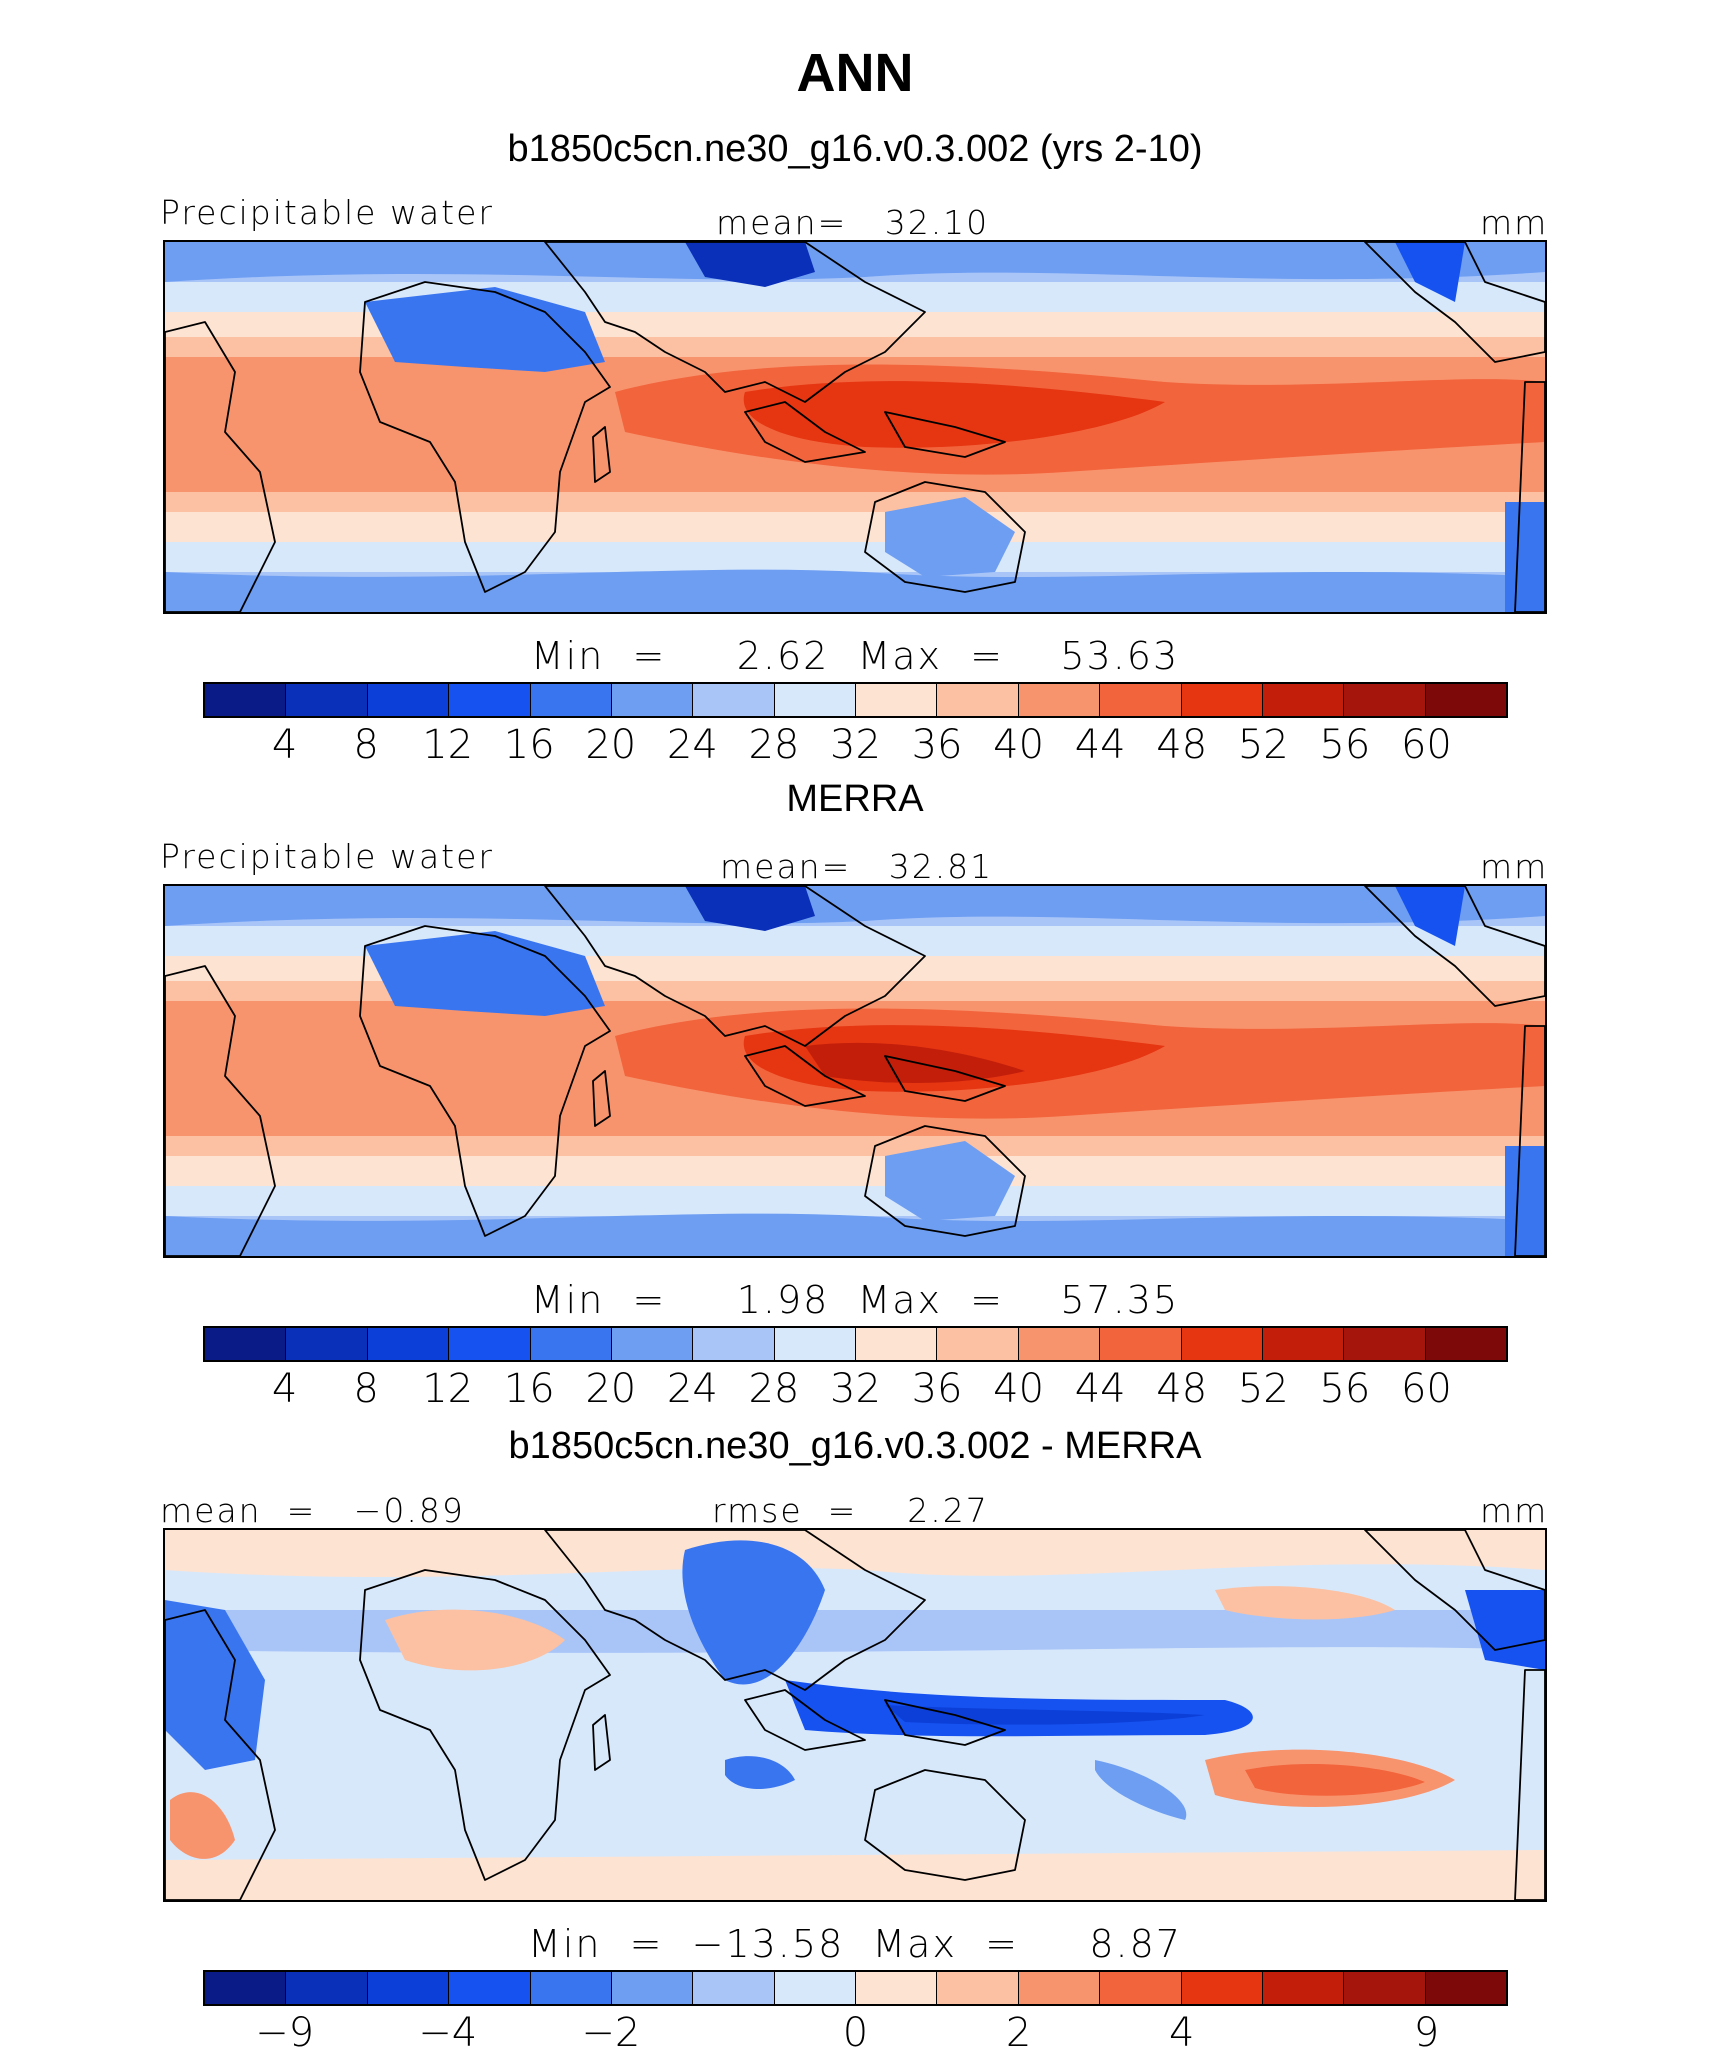  Describe the element at coordinates (327, 212) in the screenshot. I see `panel1-left-label: Precipitable water` at that location.